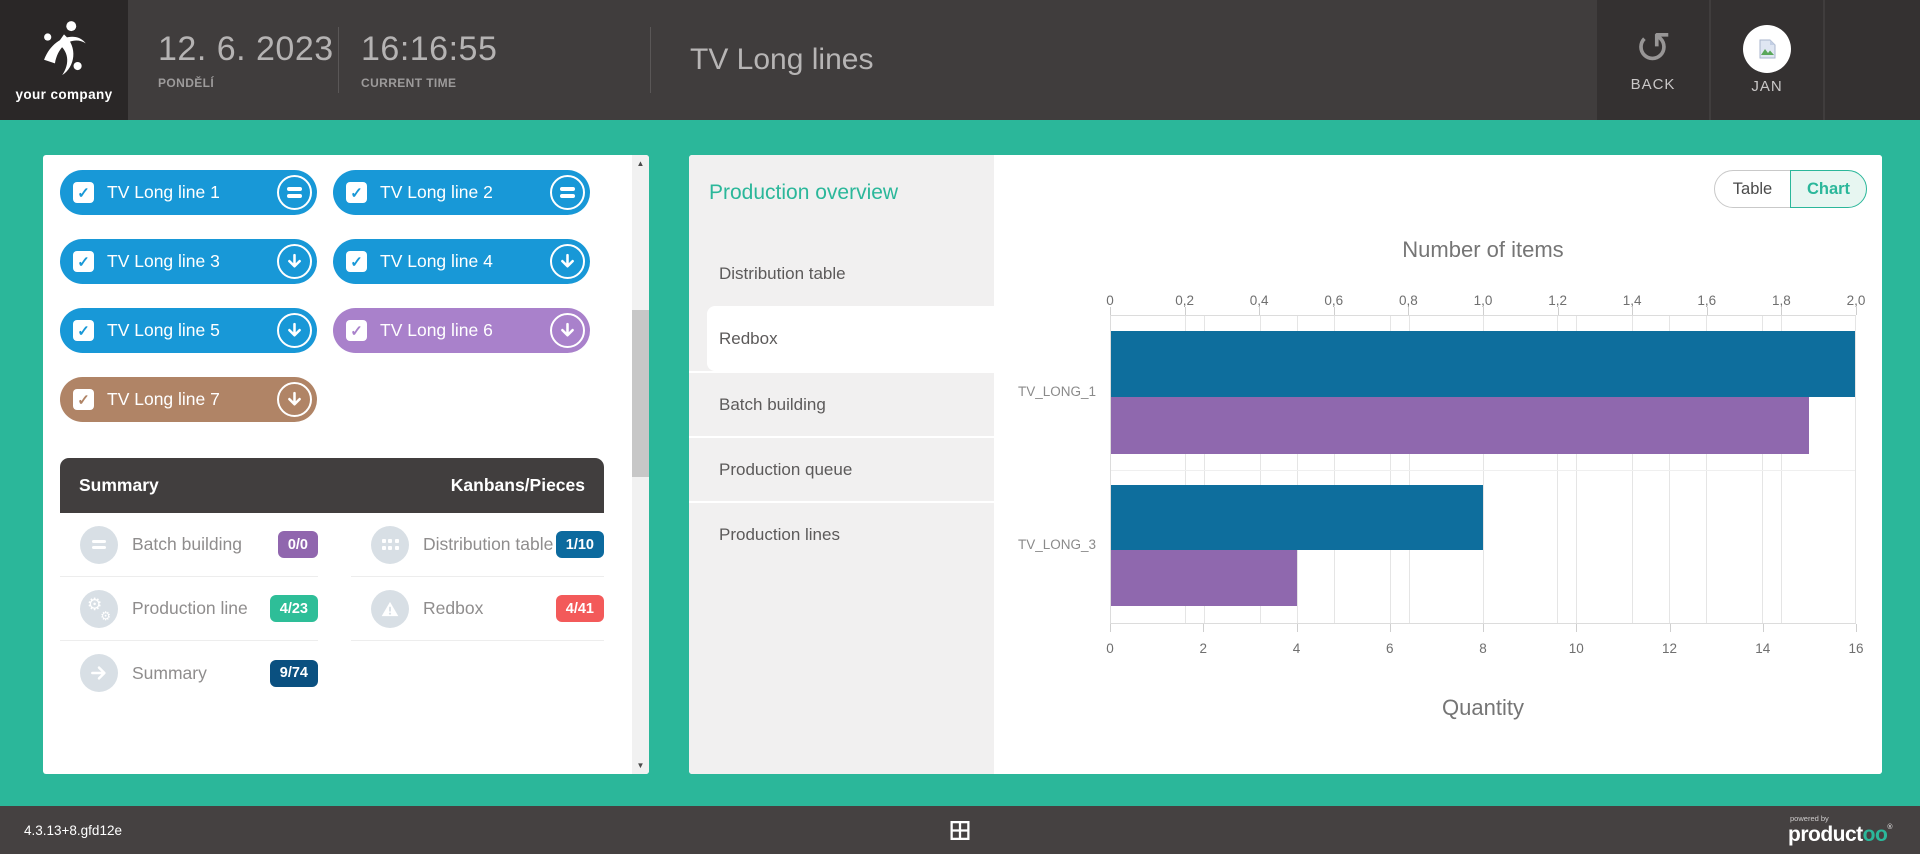  I want to click on bottom-axis-tick-label: 0, so click(1110, 648).